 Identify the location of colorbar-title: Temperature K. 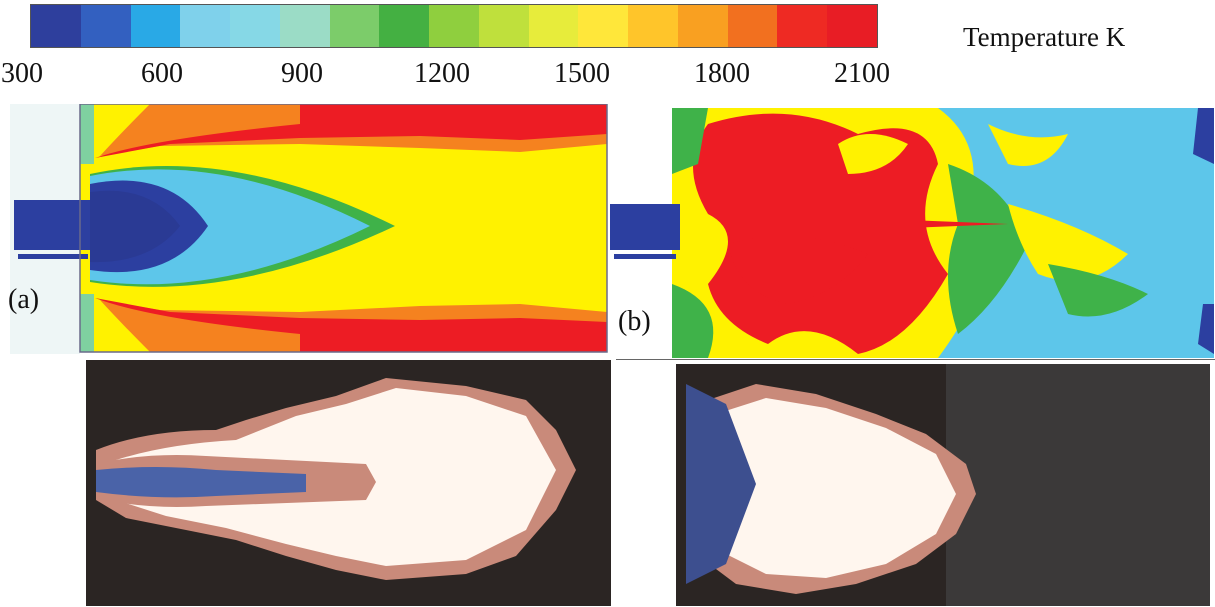
(1044, 37).